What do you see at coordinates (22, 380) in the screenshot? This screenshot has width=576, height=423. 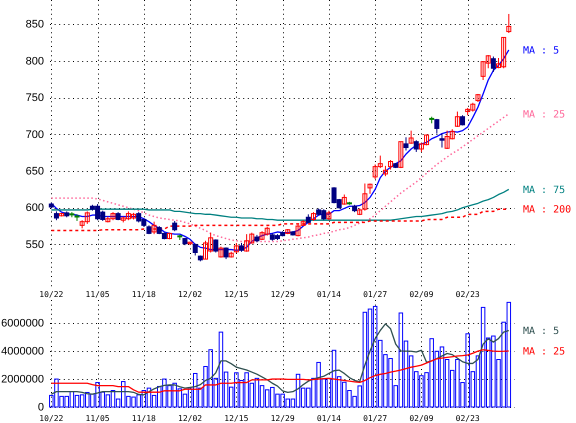 I see `y-tick-label: 2000000` at bounding box center [22, 380].